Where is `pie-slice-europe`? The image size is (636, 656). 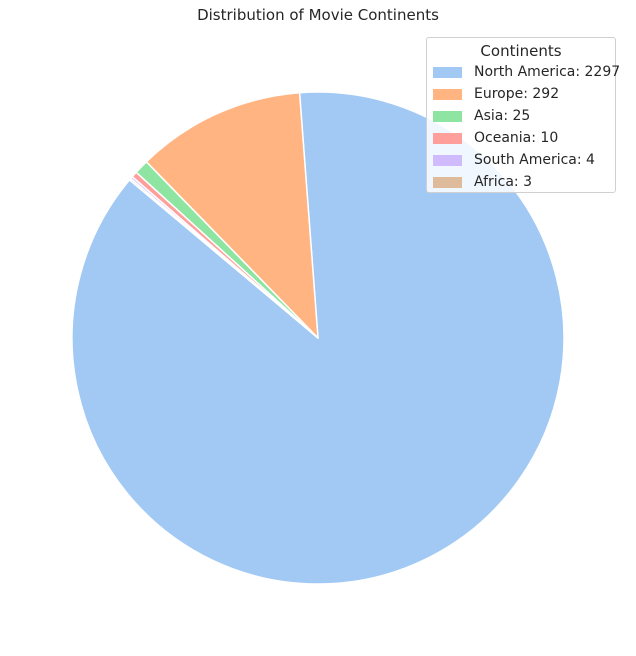
pie-slice-europe is located at coordinates (232, 215).